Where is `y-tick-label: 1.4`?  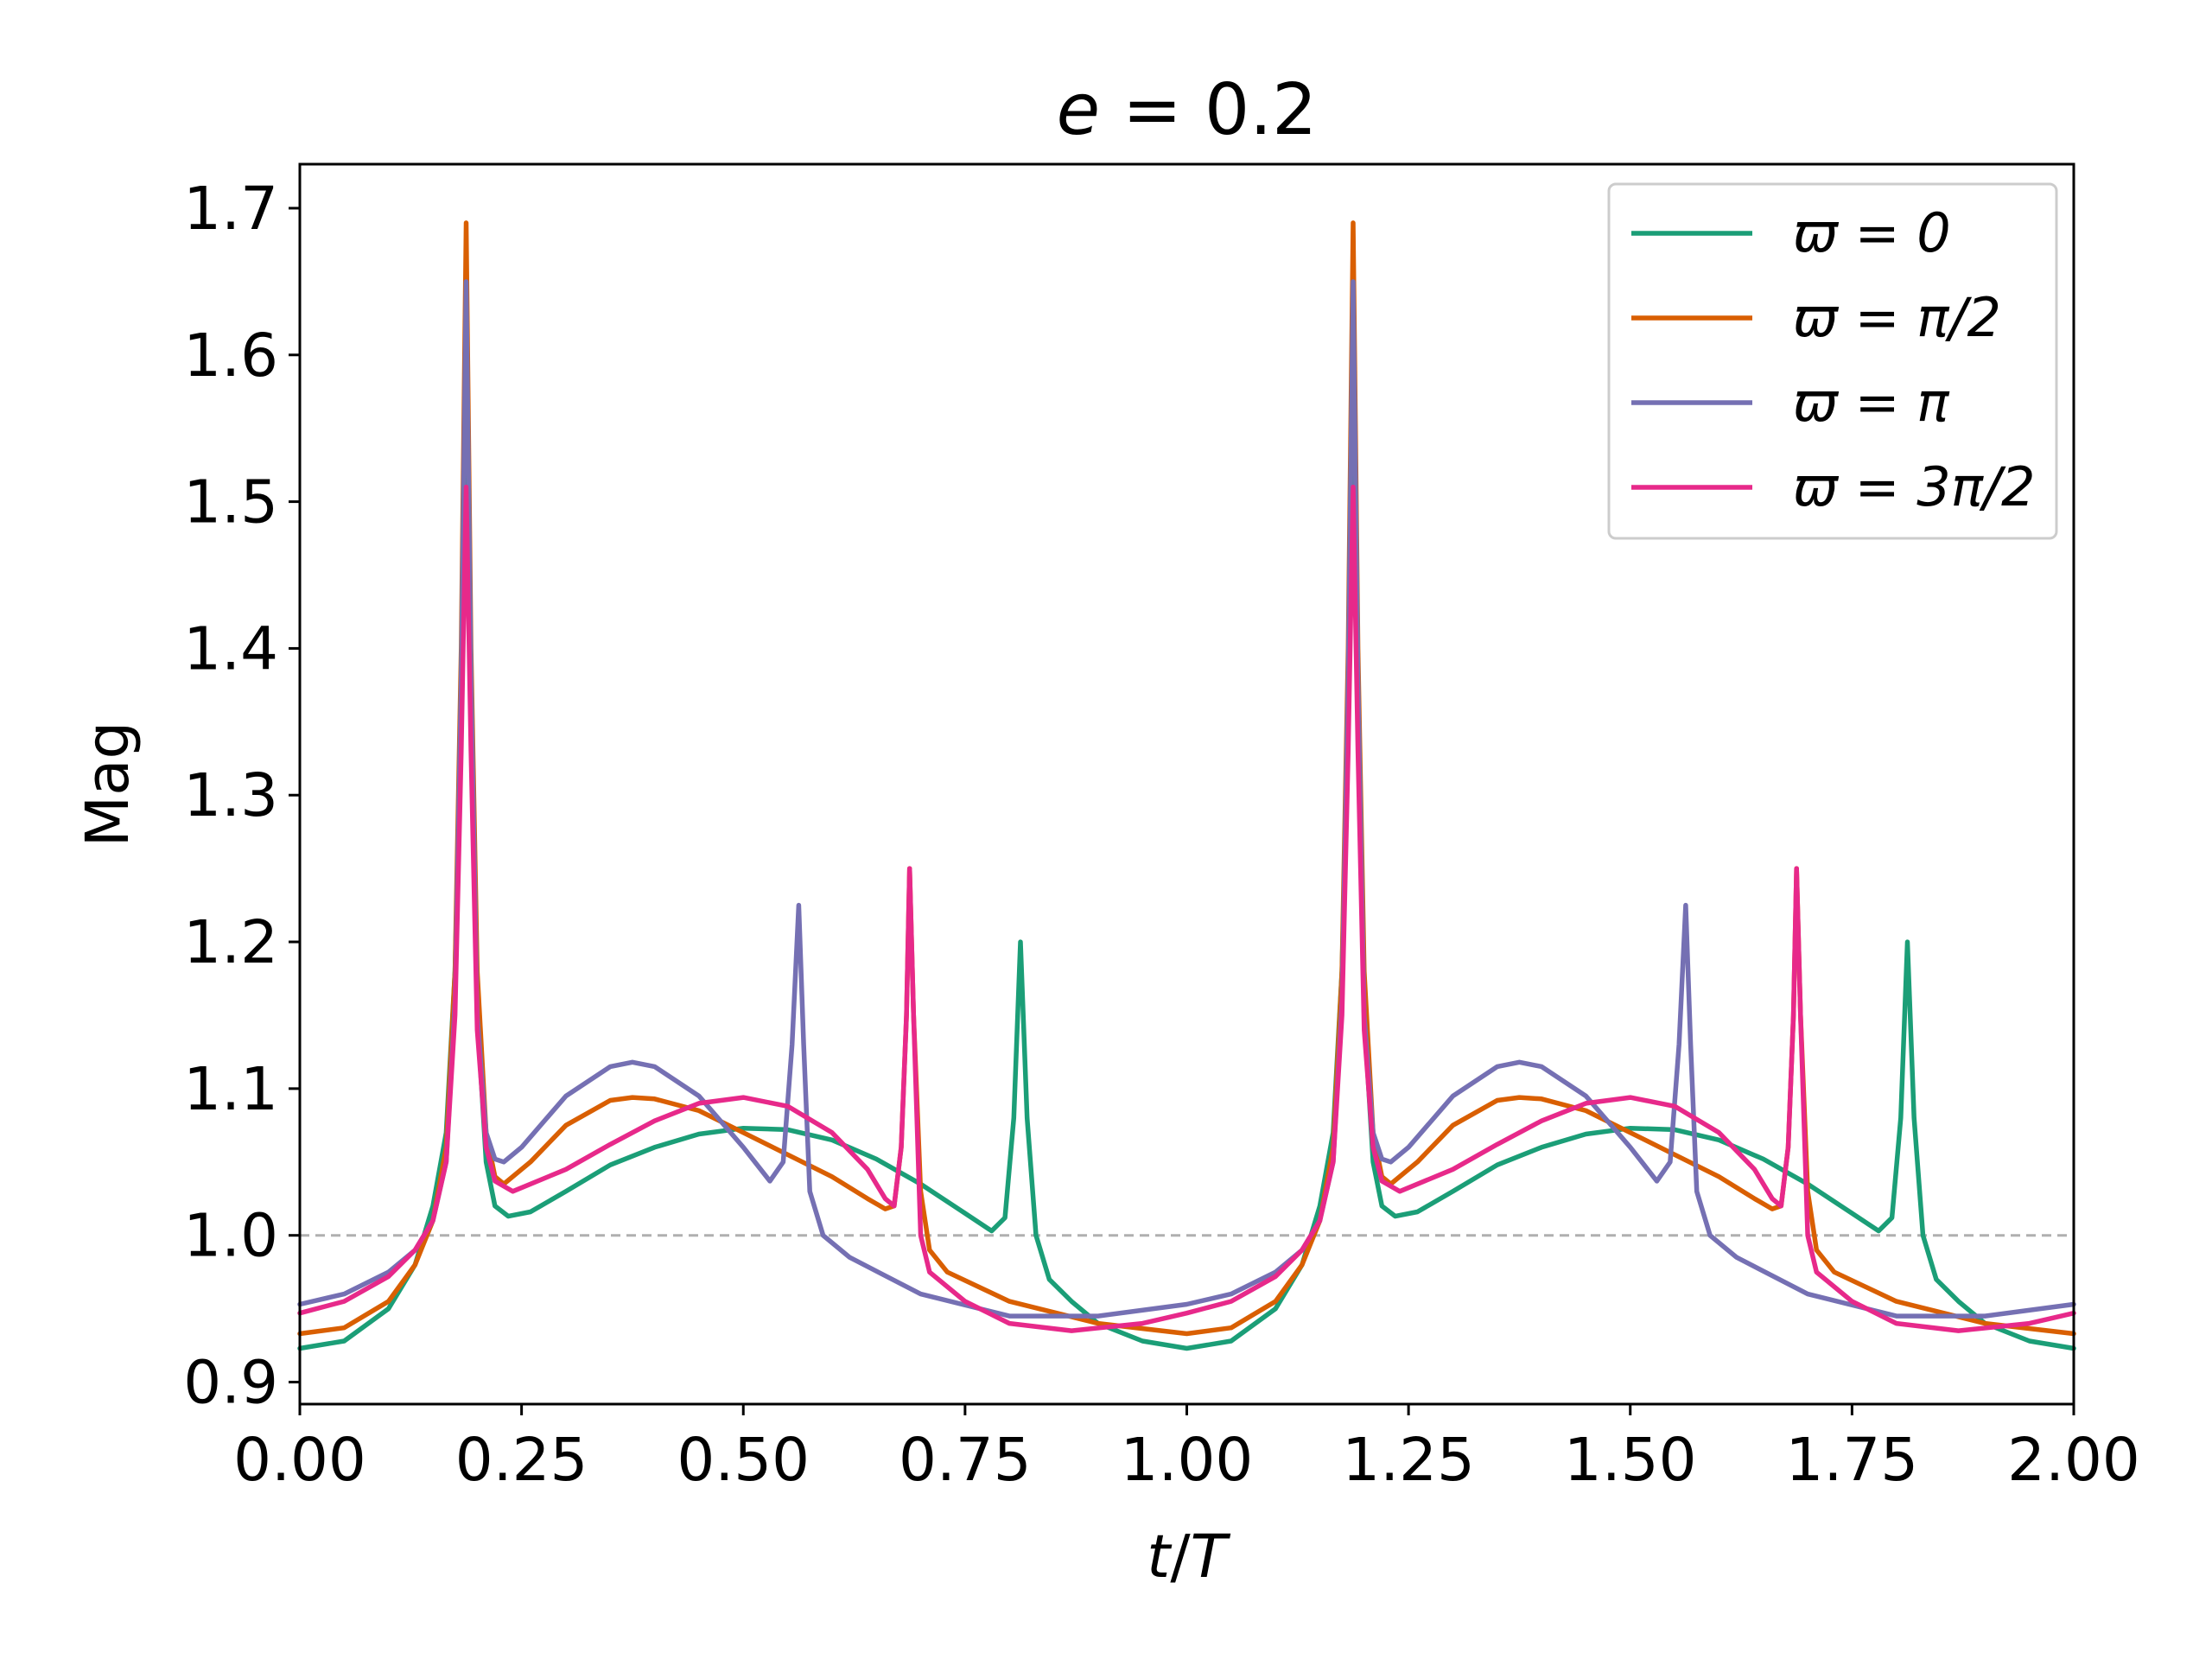 y-tick-label: 1.4 is located at coordinates (231, 648).